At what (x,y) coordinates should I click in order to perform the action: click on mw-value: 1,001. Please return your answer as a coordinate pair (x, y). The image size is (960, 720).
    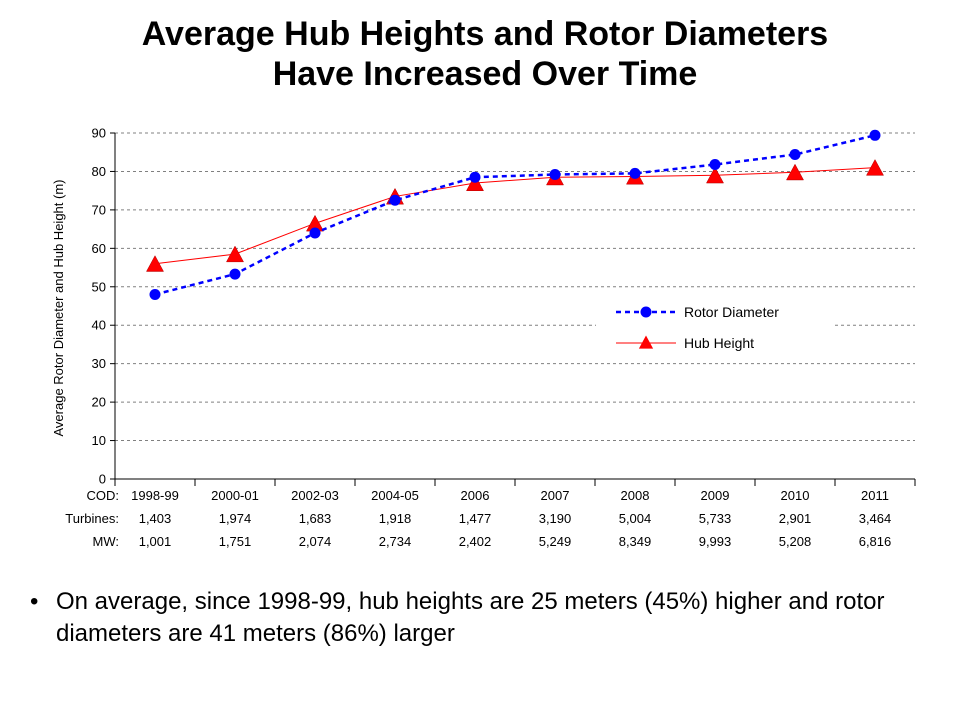
    Looking at the image, I should click on (155, 541).